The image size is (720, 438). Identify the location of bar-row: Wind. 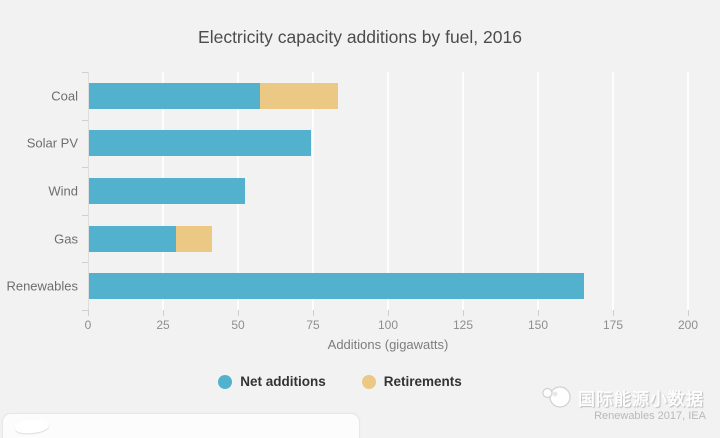
(368, 191).